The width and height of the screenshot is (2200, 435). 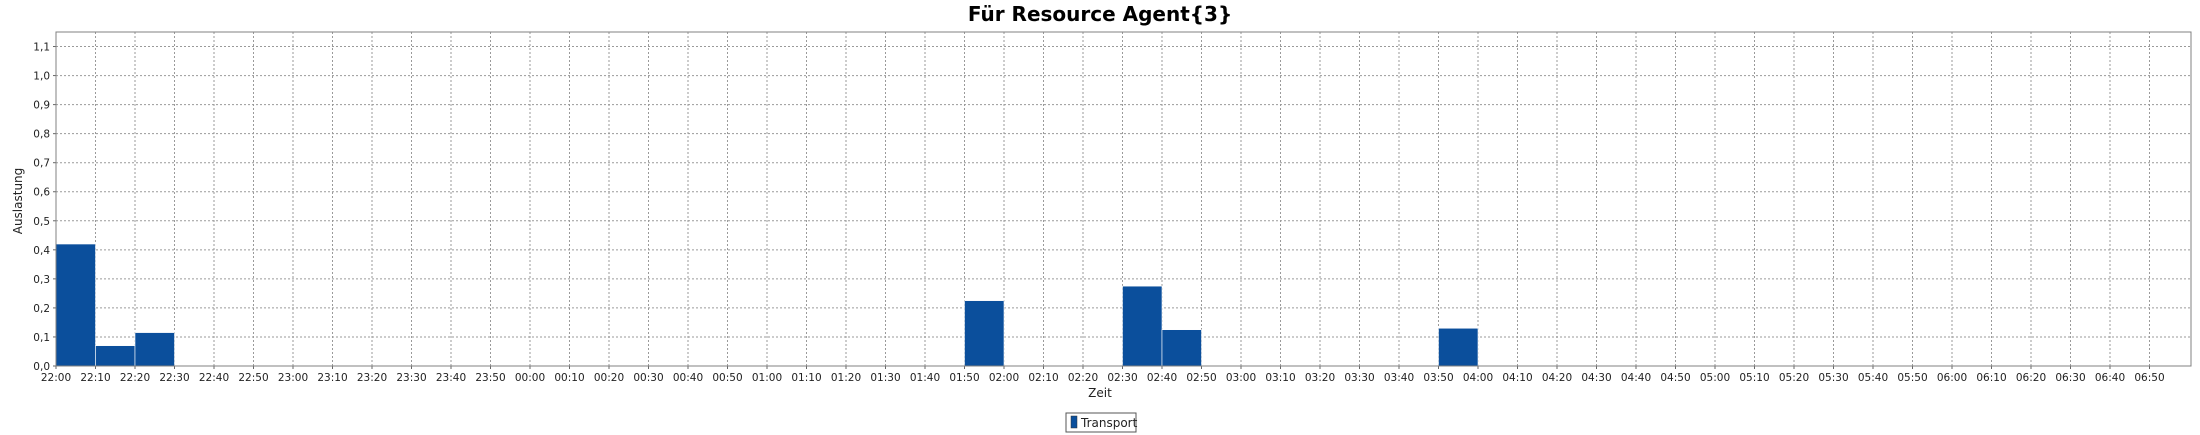 I want to click on x-tick-label: 02:10, so click(x=1043, y=378).